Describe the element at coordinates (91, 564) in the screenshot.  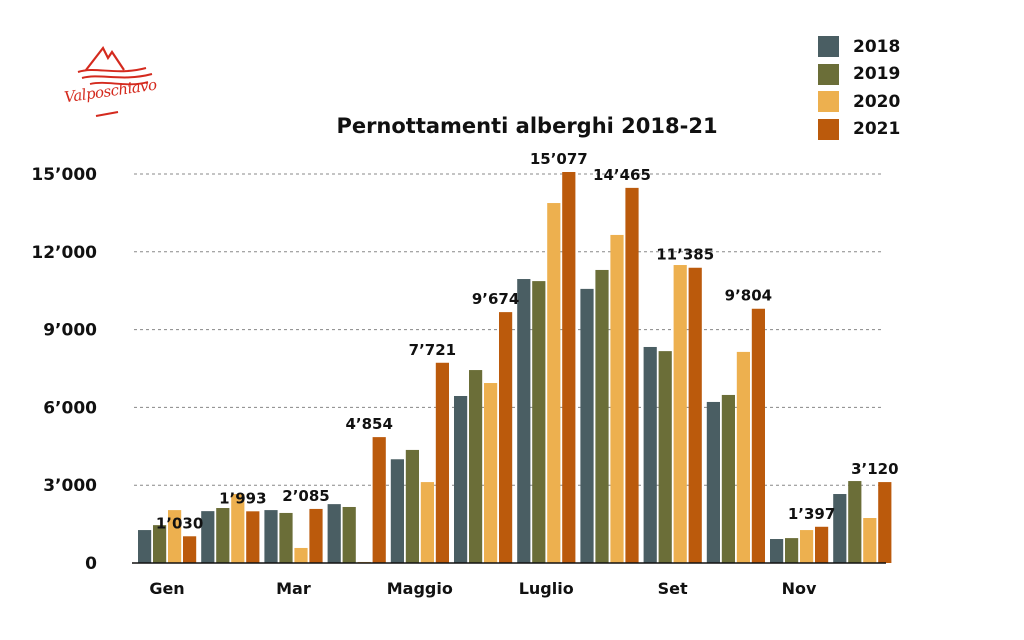
I see `y-tick-label: 0` at that location.